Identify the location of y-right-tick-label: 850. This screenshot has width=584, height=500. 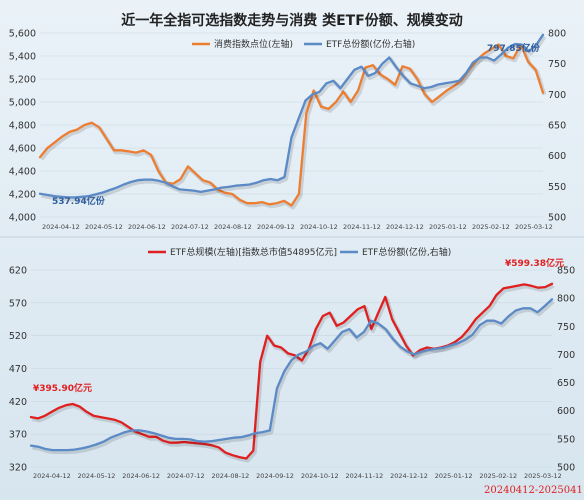
(566, 271).